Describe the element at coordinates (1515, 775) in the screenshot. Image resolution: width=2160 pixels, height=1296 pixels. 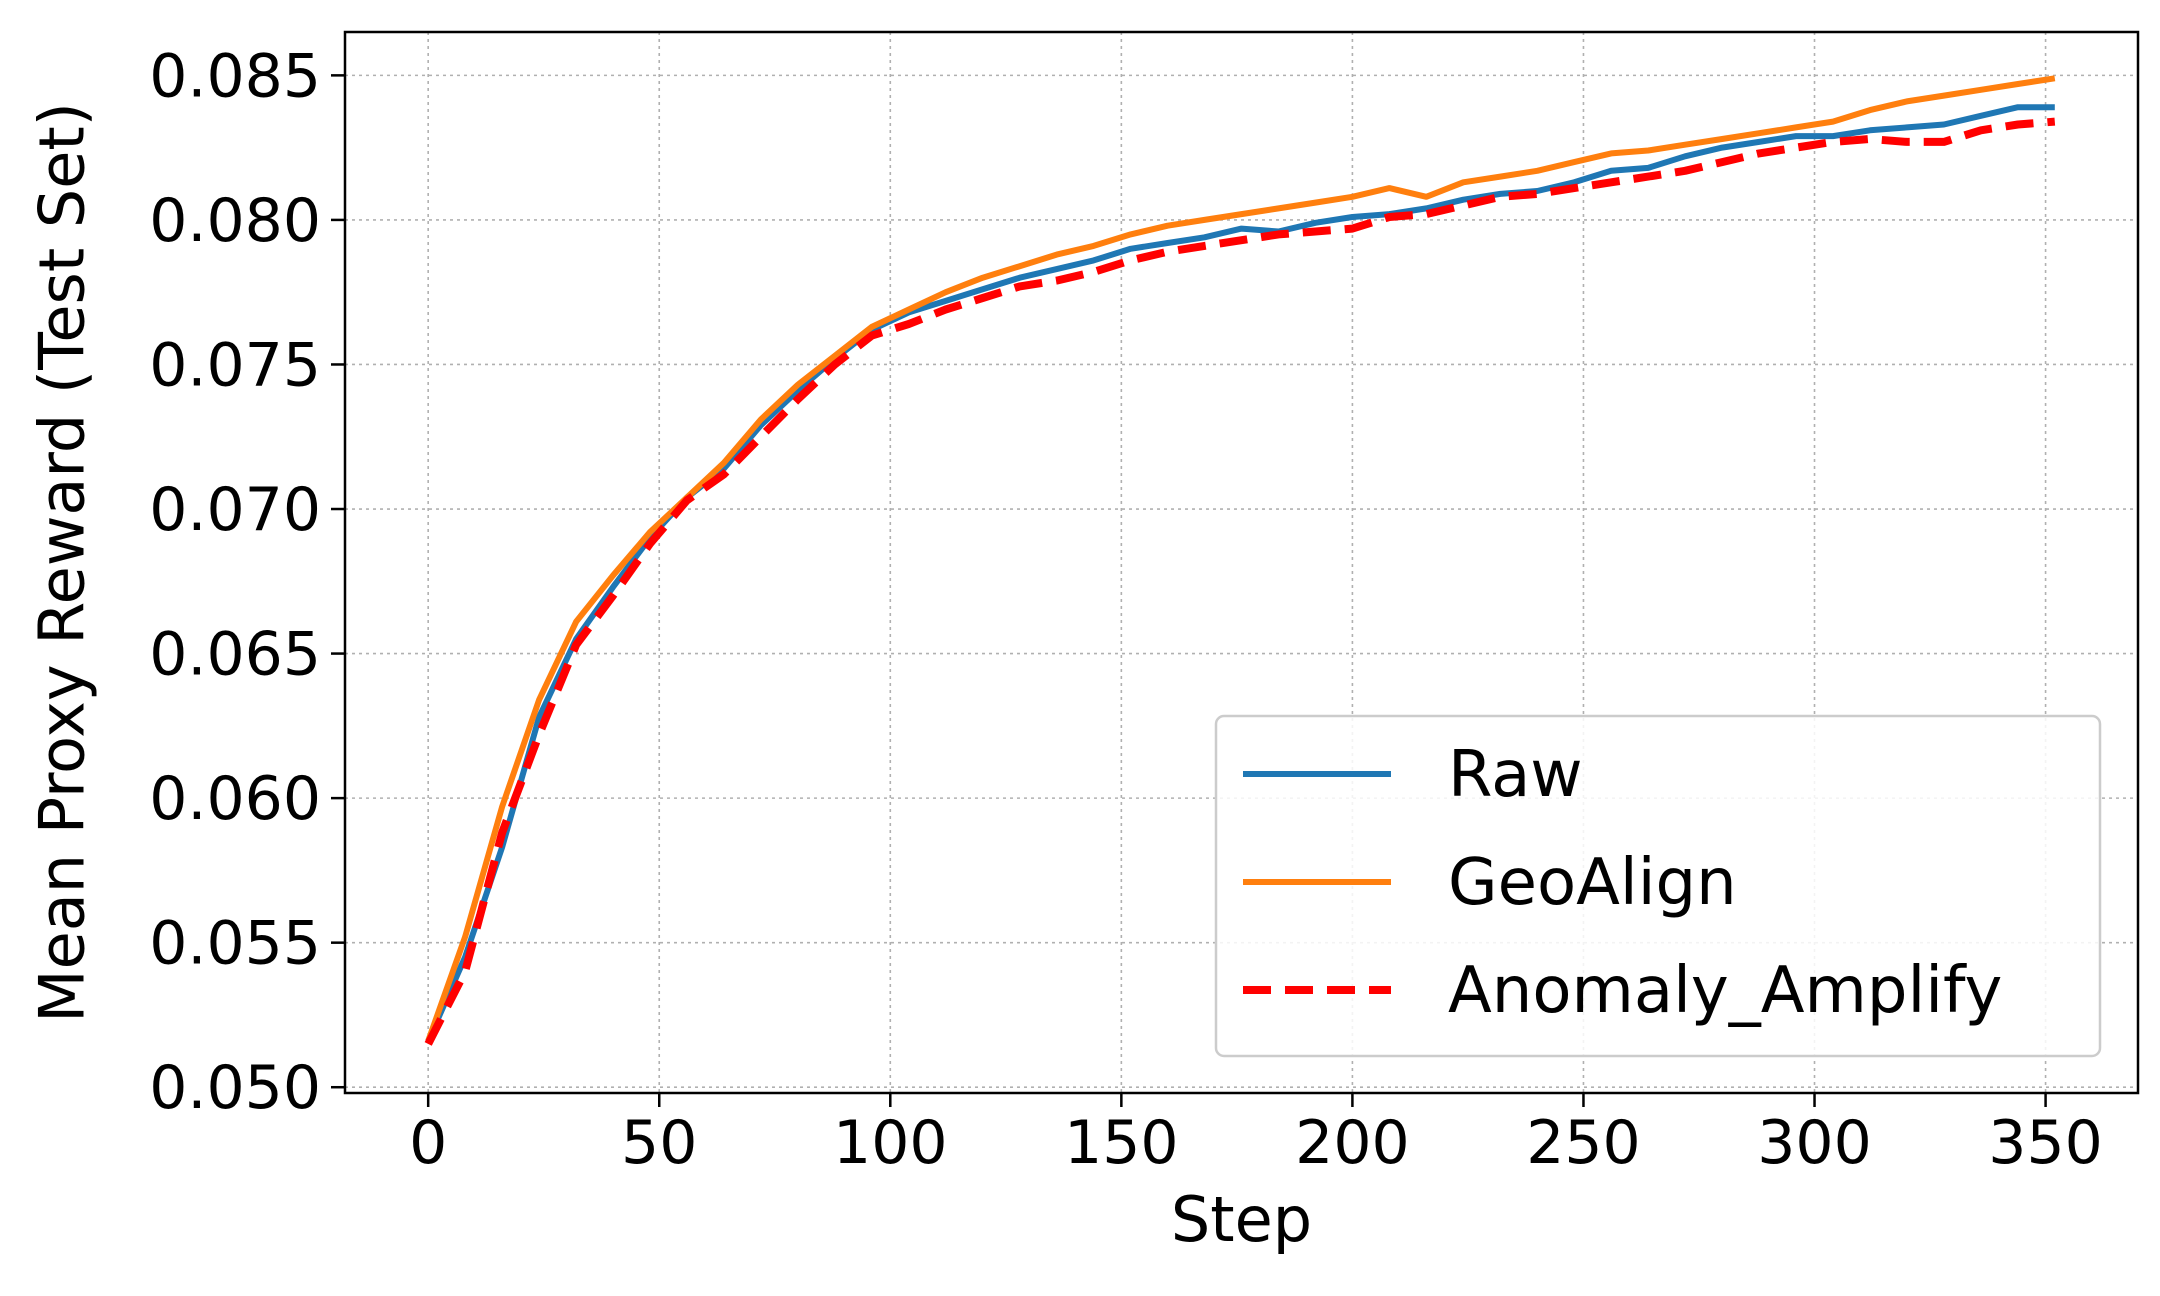
I see `legend-label: Raw` at that location.